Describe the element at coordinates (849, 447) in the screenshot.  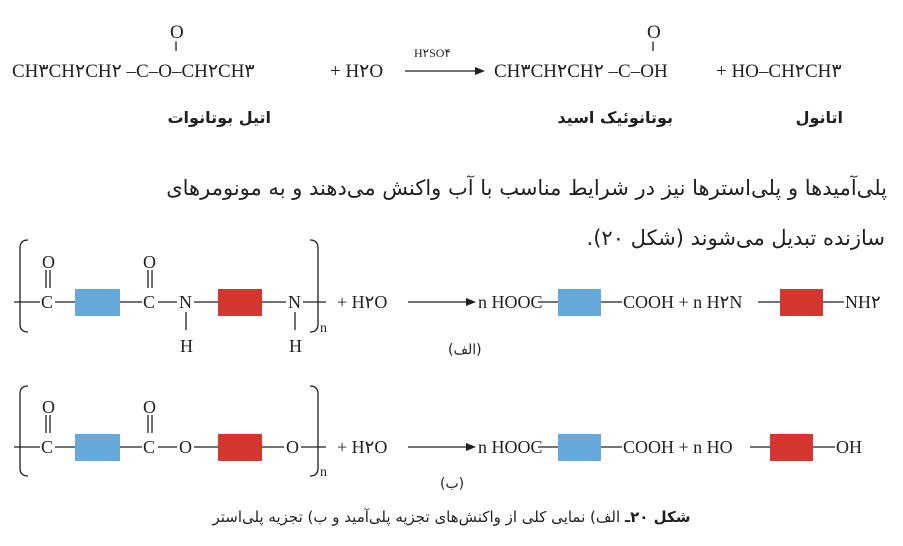
I see `product-diol-right: OH` at that location.